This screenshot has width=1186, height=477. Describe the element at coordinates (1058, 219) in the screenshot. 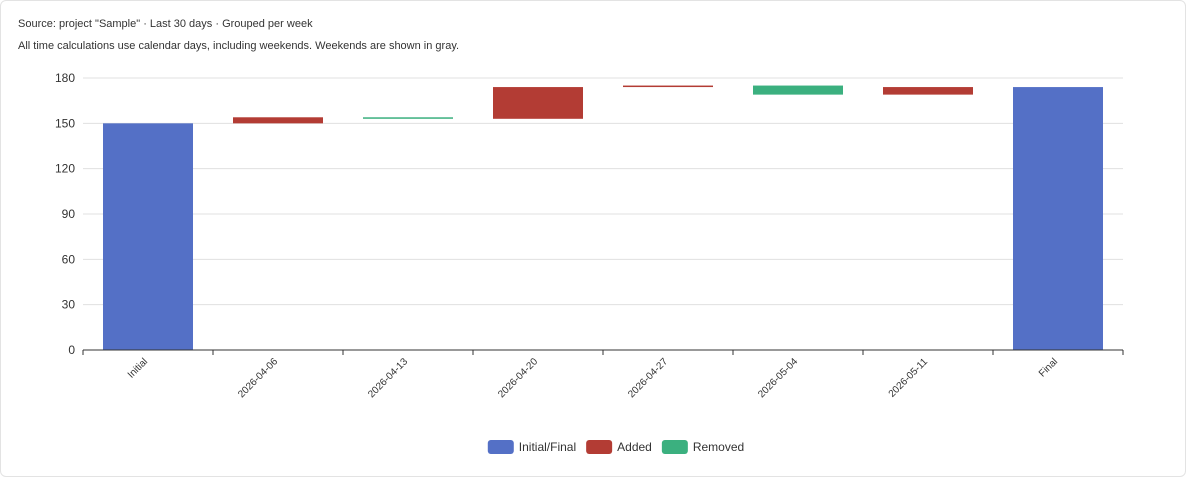

I see `bar-final` at that location.